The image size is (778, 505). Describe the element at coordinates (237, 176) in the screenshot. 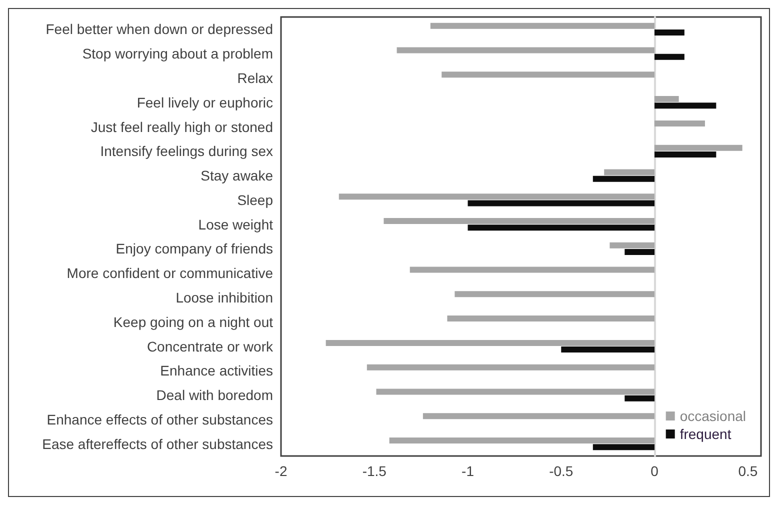

I see `y-tick-label: Stay awake` at that location.